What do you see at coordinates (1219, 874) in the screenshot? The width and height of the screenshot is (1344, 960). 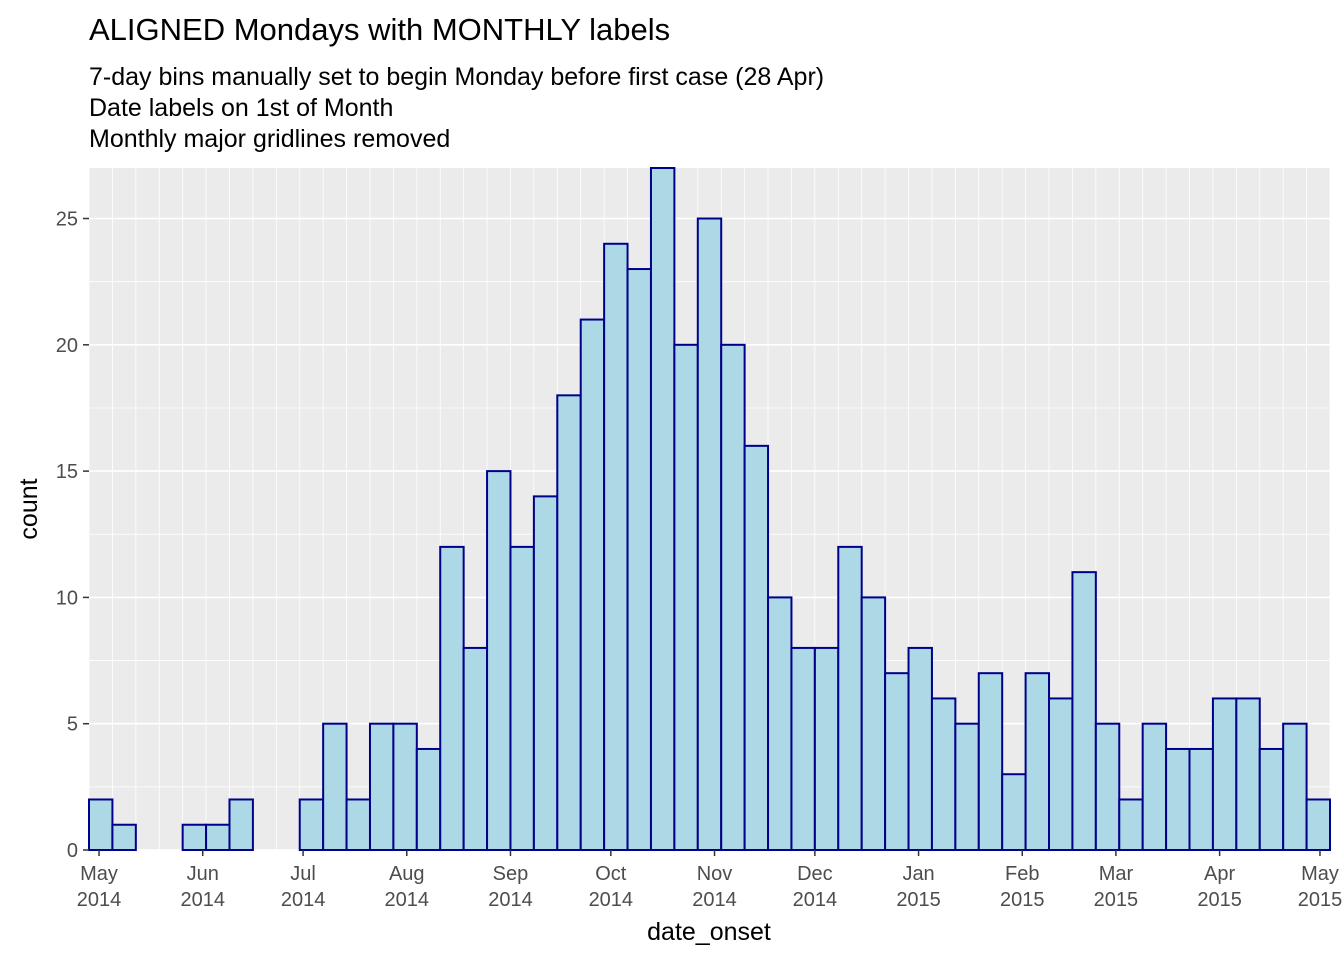 I see `x-tick-month: Apr` at bounding box center [1219, 874].